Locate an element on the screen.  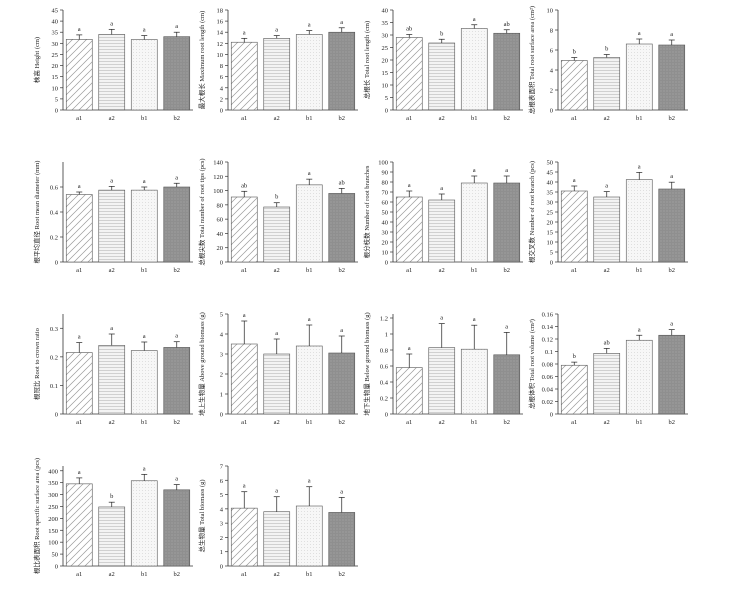
y-tick-label: 400 is located at coordinates (53, 471).